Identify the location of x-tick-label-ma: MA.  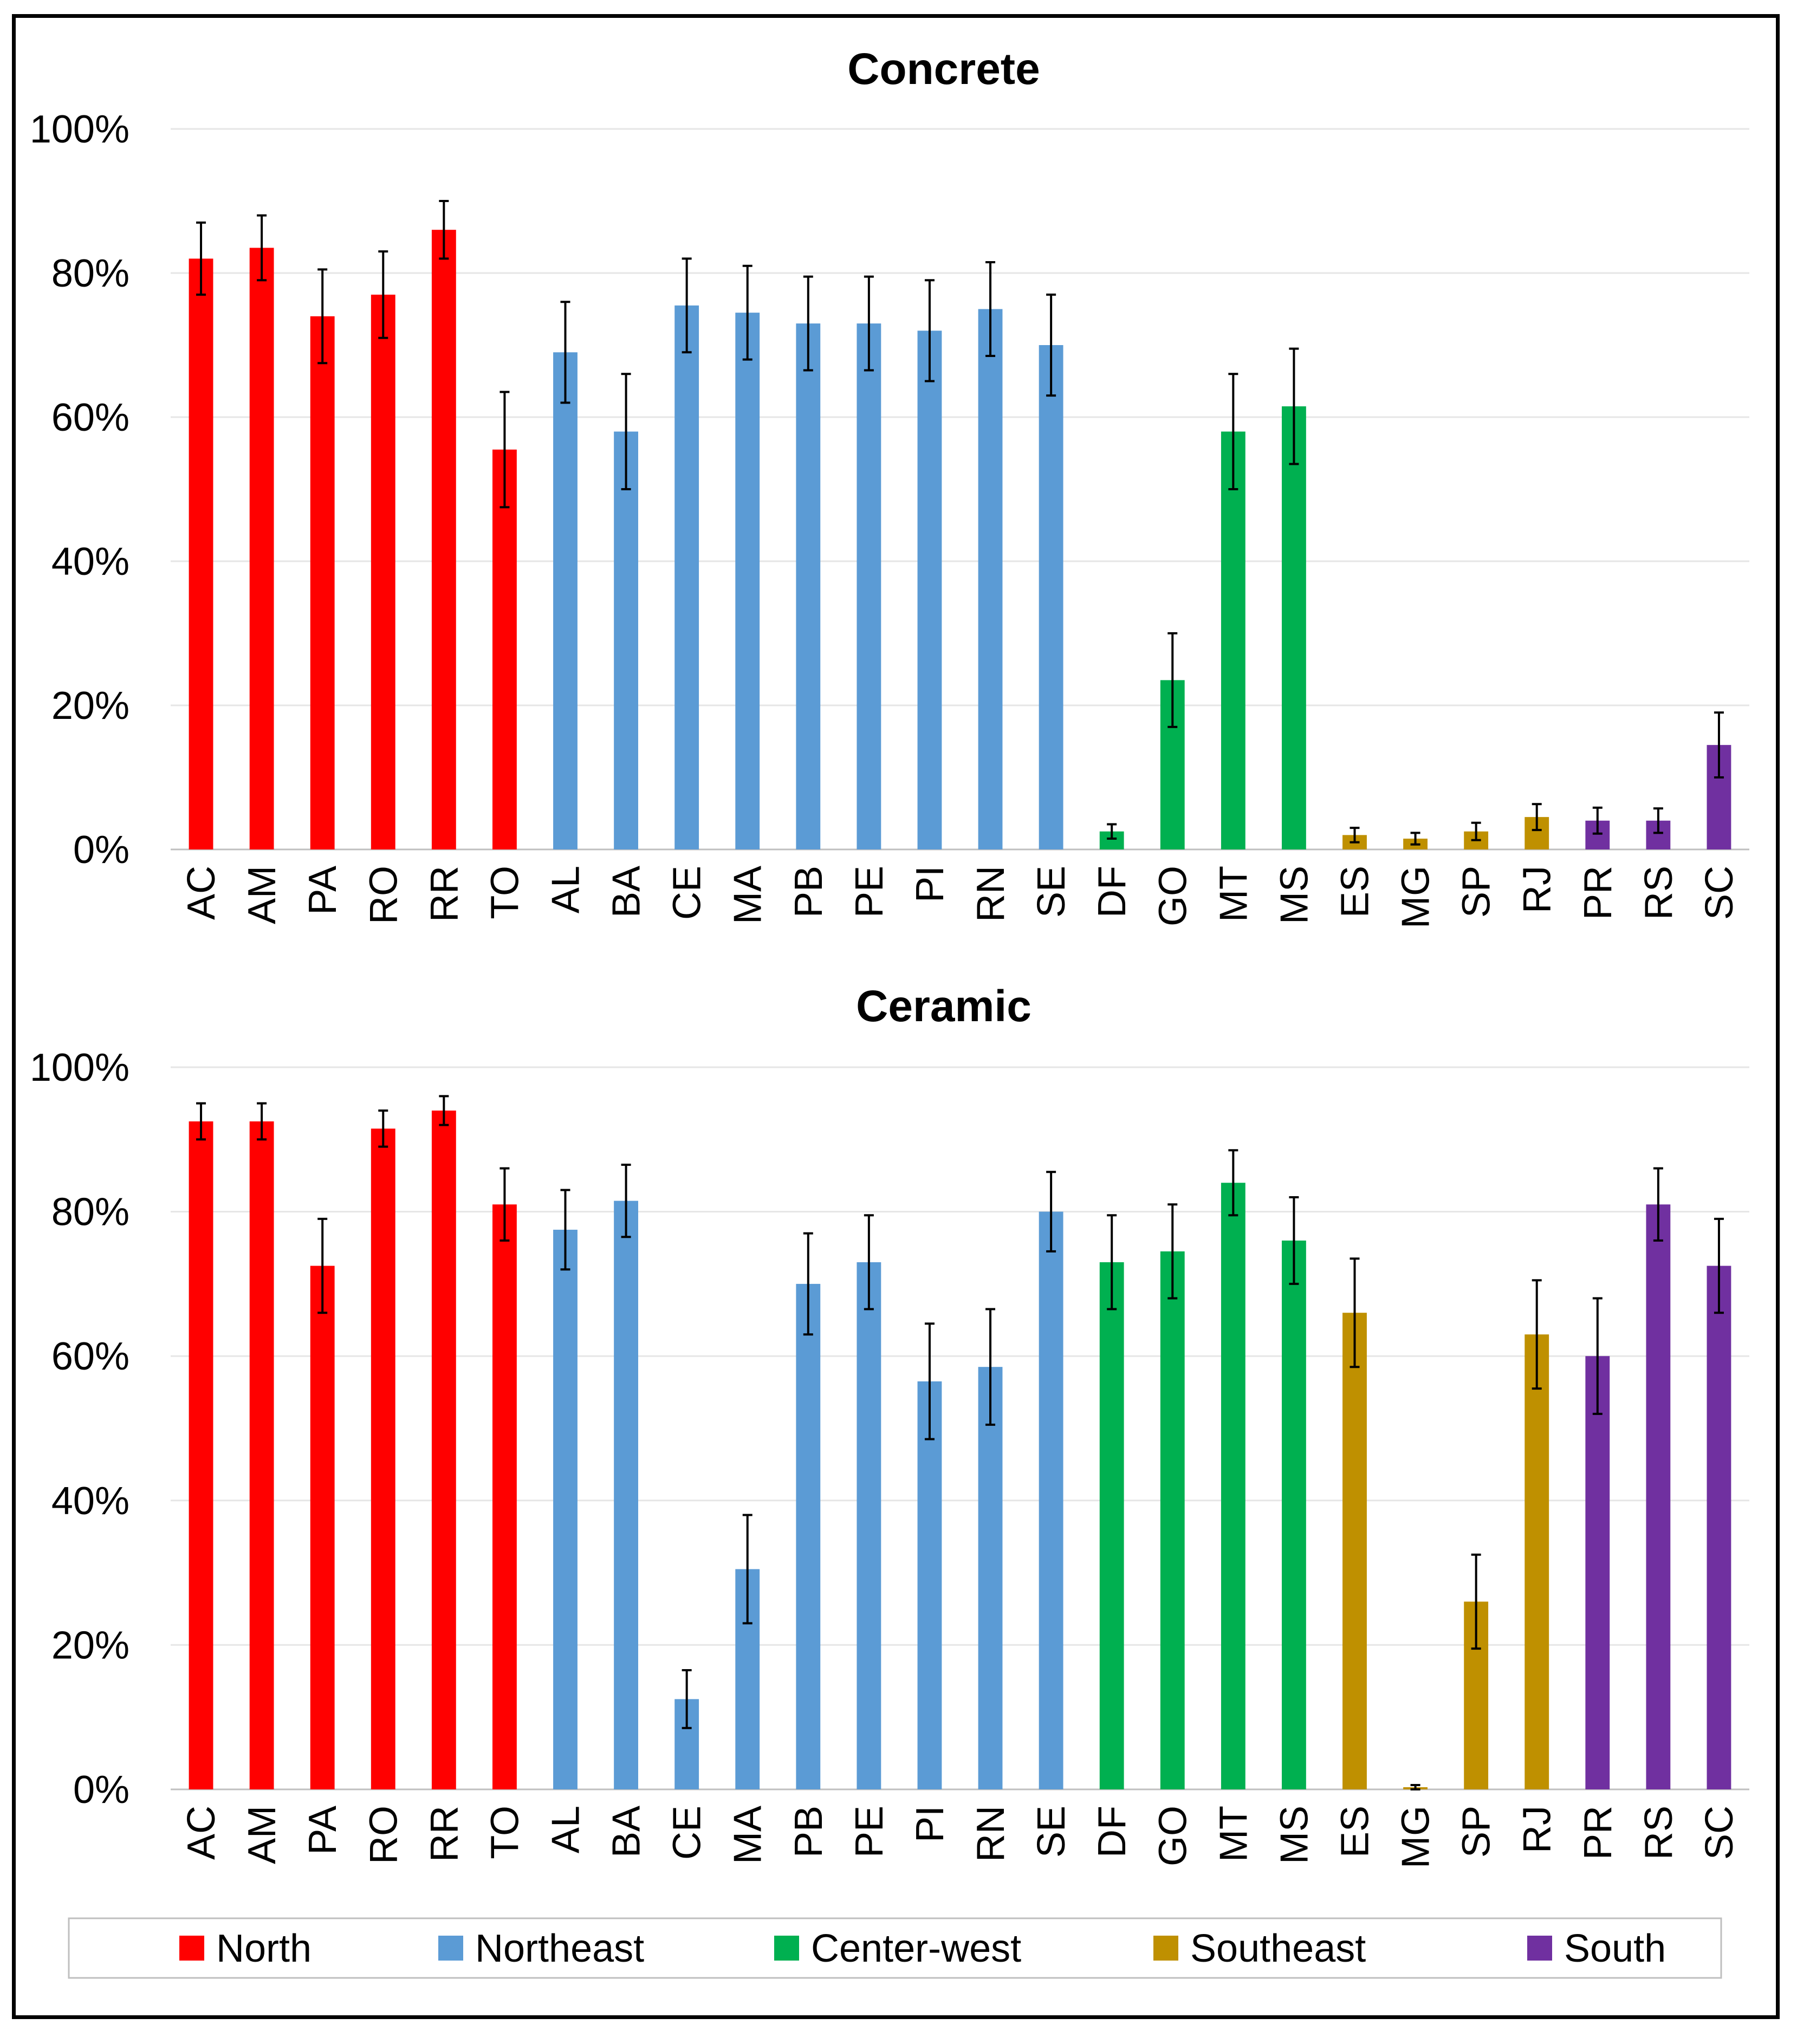
(748, 1835).